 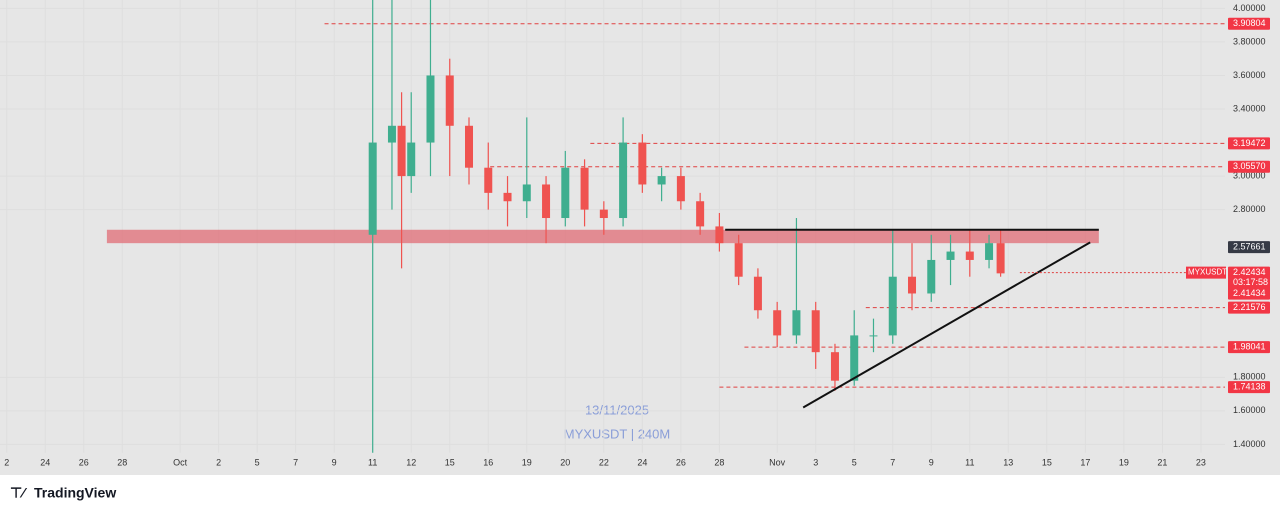 I want to click on x-tick-label: 13, so click(x=1008, y=462).